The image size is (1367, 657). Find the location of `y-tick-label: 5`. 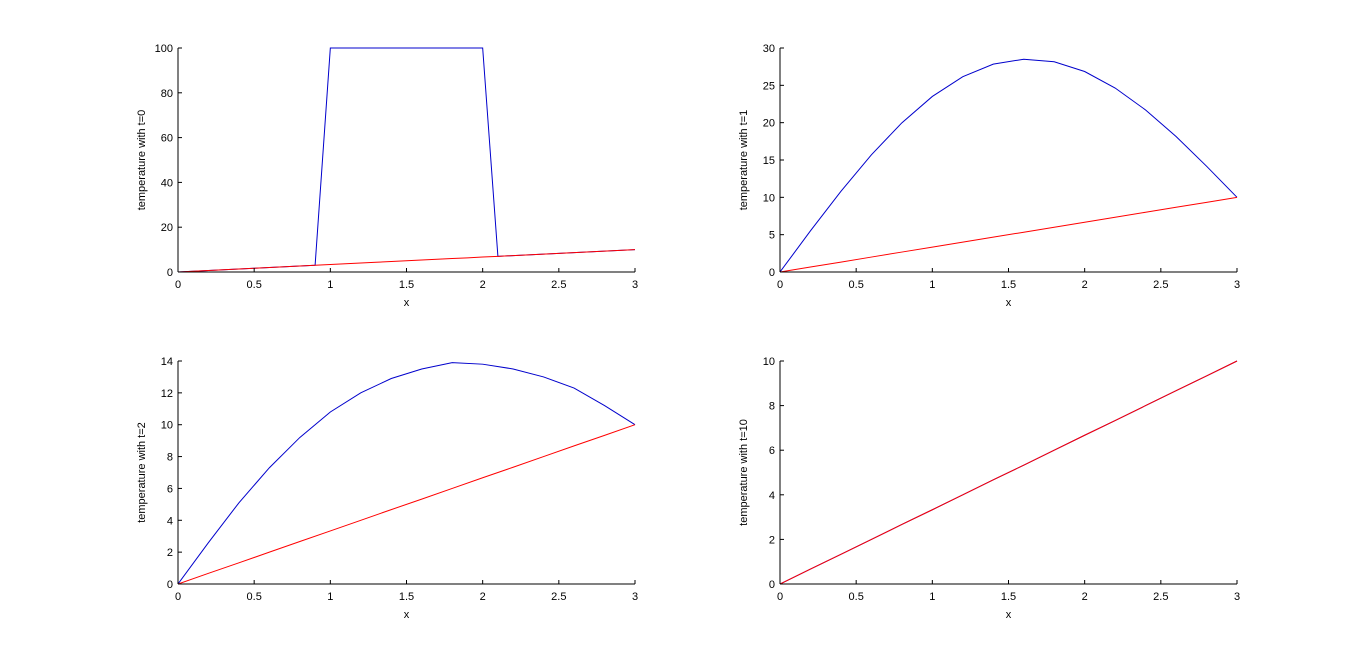

y-tick-label: 5 is located at coordinates (772, 236).